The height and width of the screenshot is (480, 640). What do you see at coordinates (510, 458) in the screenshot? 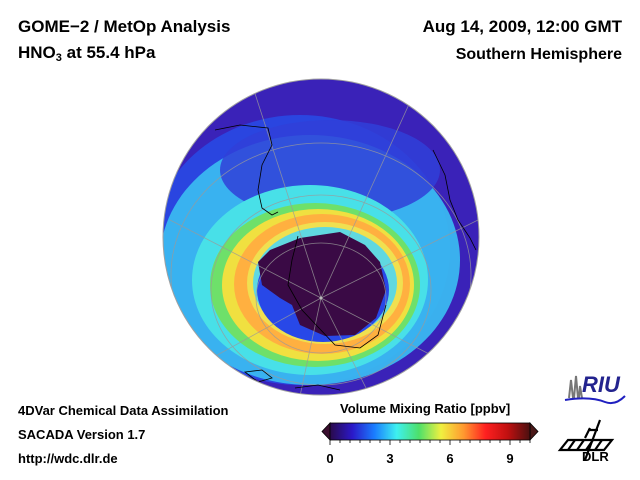
I see `colorbar-tick-label: 9` at bounding box center [510, 458].